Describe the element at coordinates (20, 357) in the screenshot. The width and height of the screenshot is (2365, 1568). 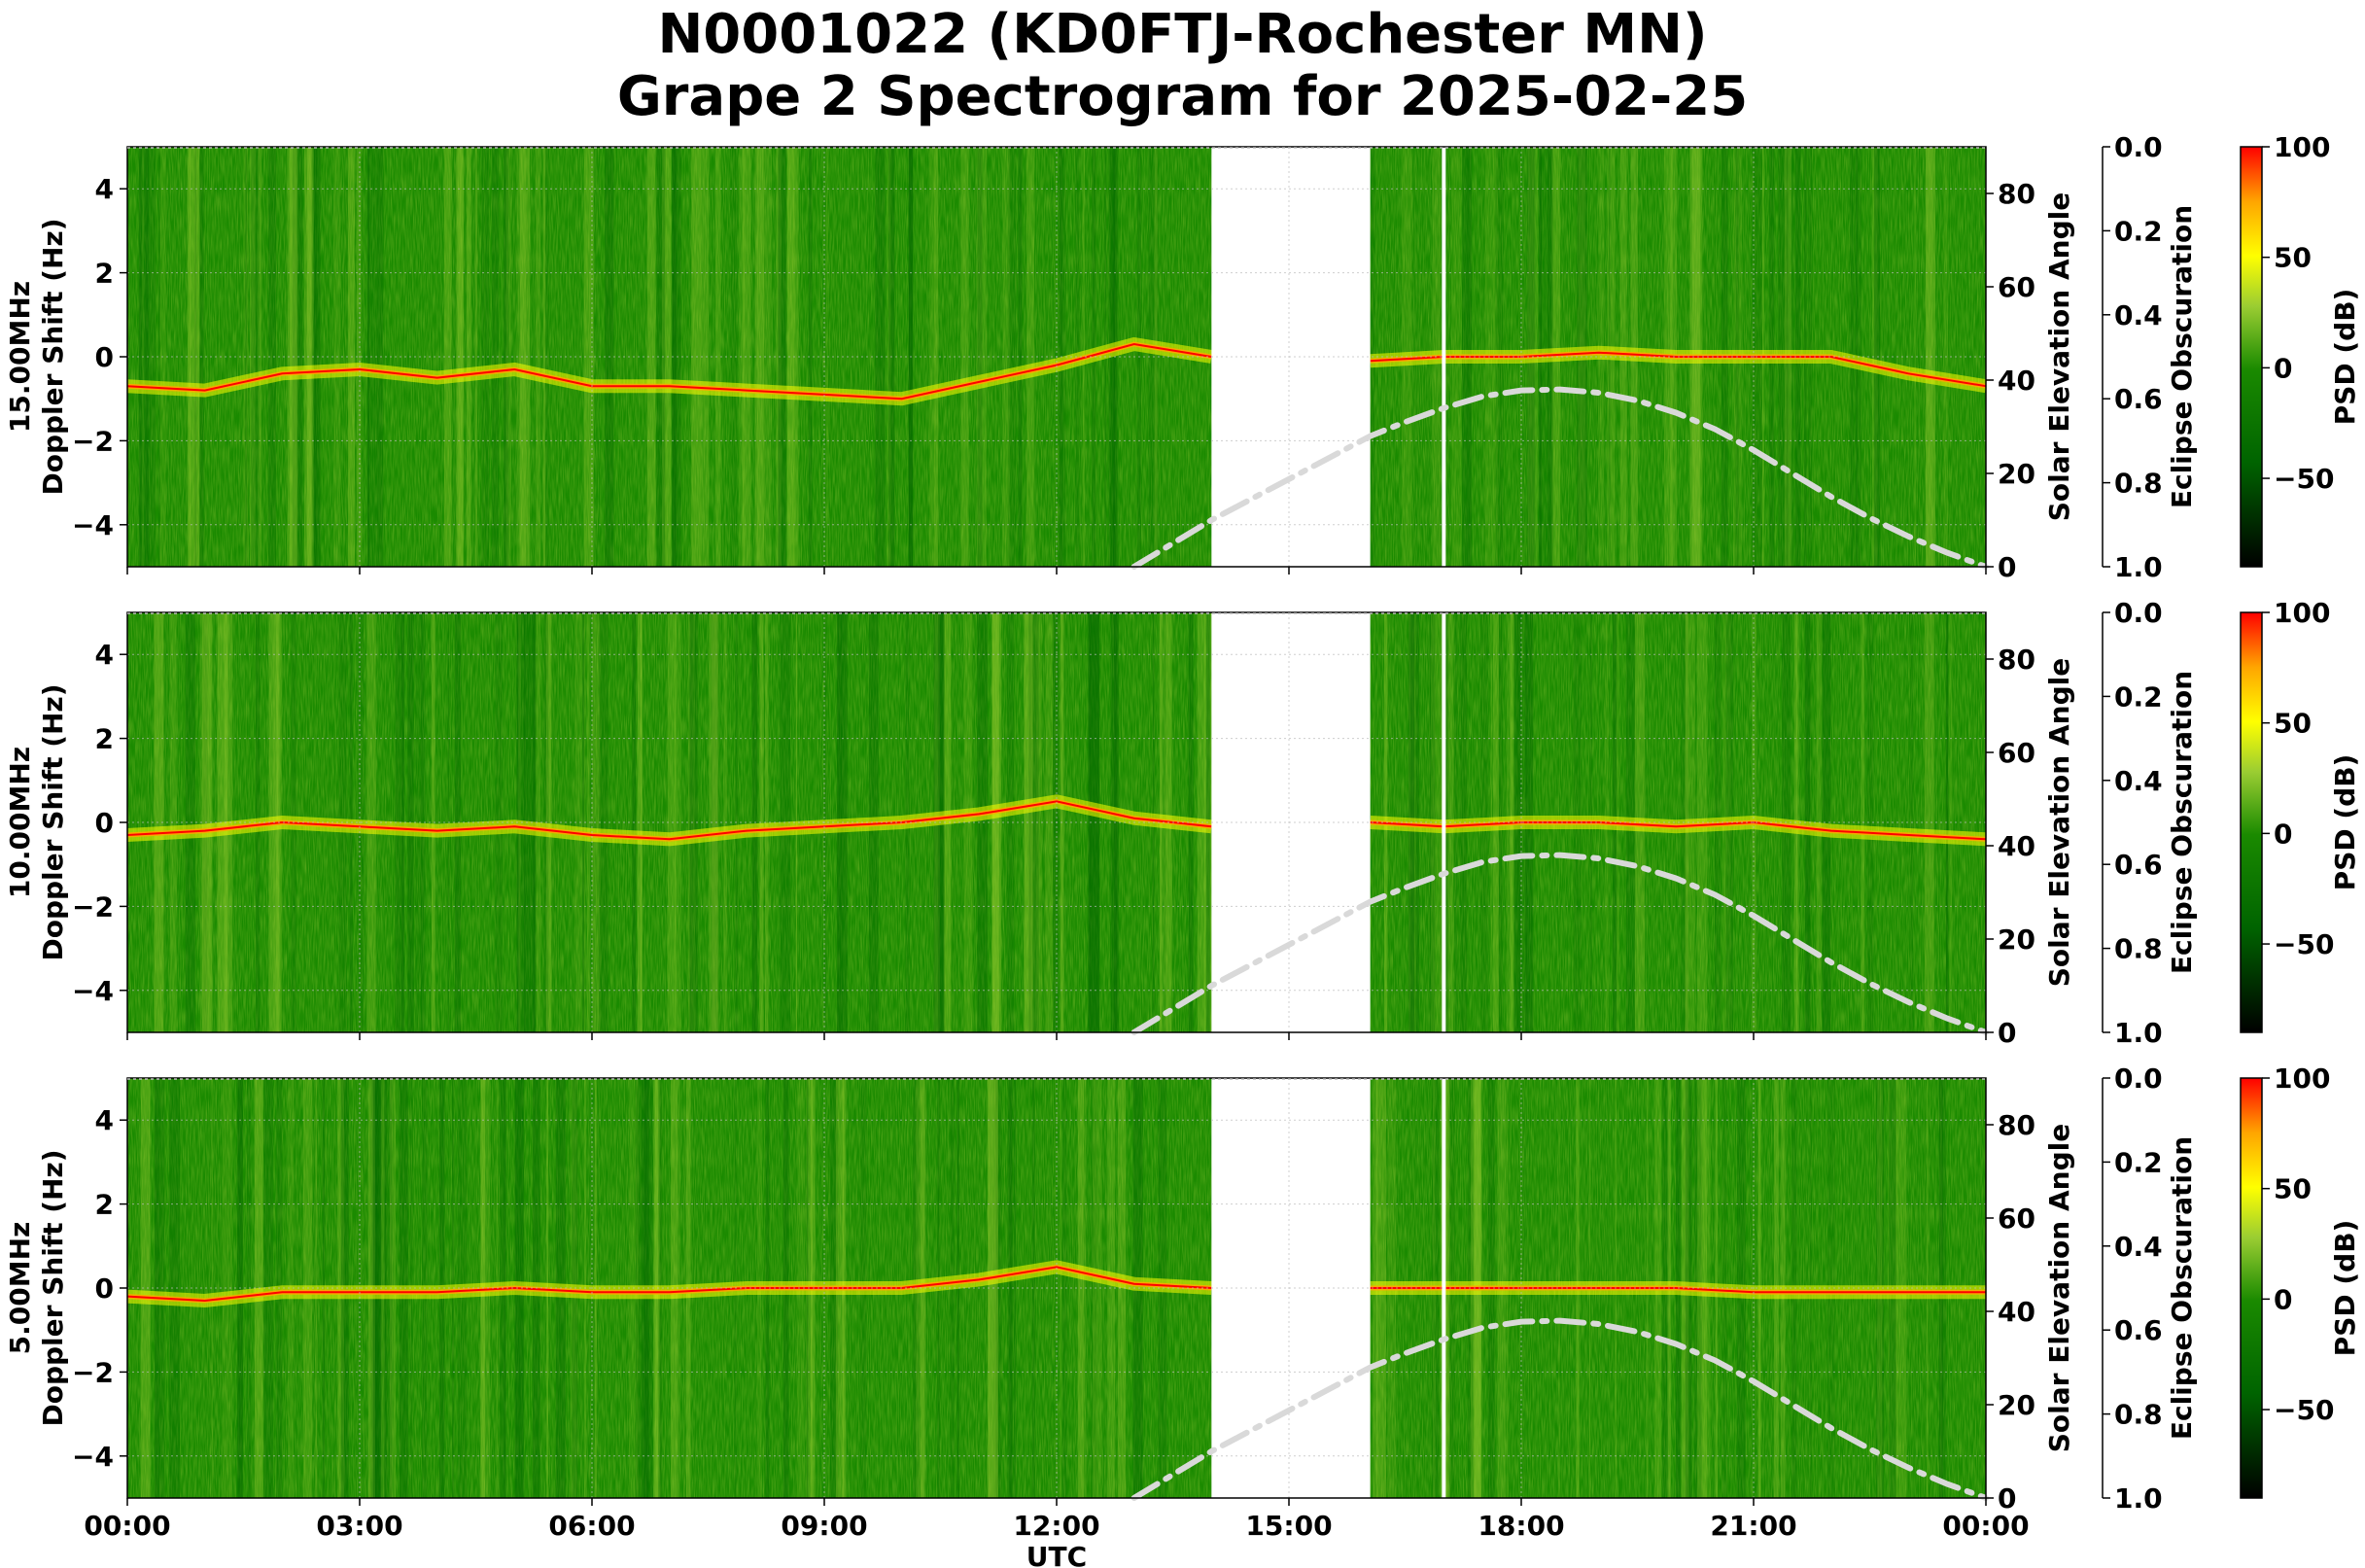
I see `y-axis-label-frequency: 15.00MHz` at that location.